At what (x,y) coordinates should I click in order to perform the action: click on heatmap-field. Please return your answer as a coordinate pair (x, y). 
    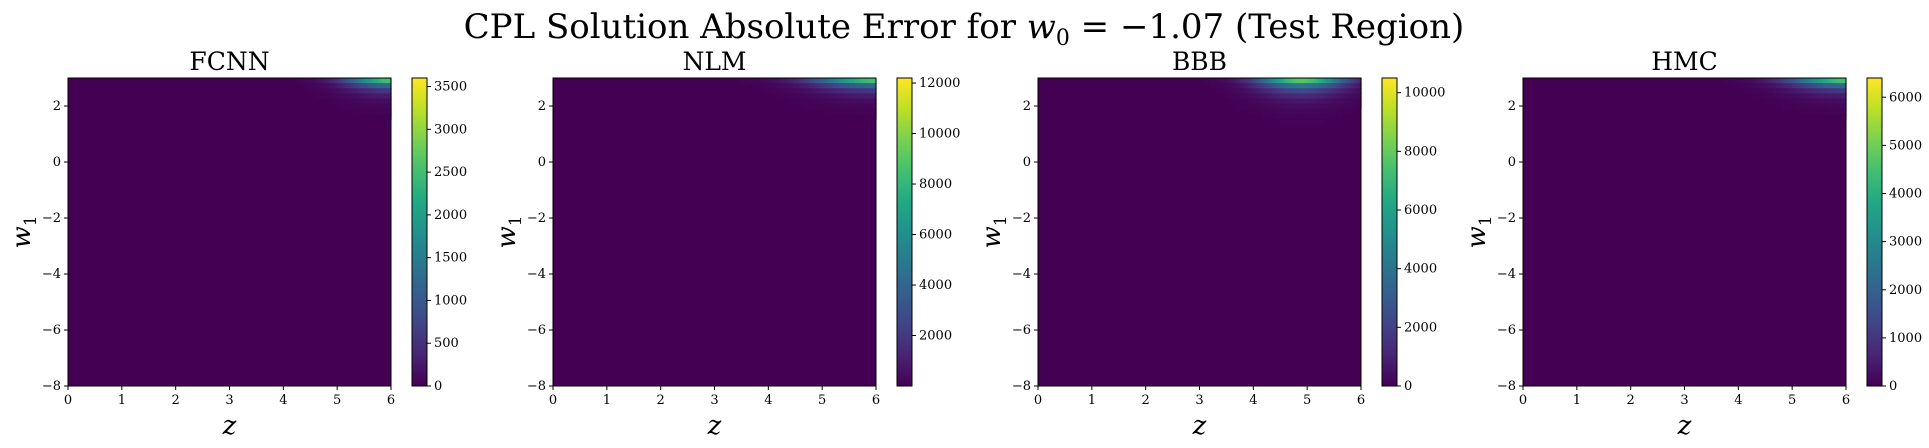
    Looking at the image, I should click on (1685, 232).